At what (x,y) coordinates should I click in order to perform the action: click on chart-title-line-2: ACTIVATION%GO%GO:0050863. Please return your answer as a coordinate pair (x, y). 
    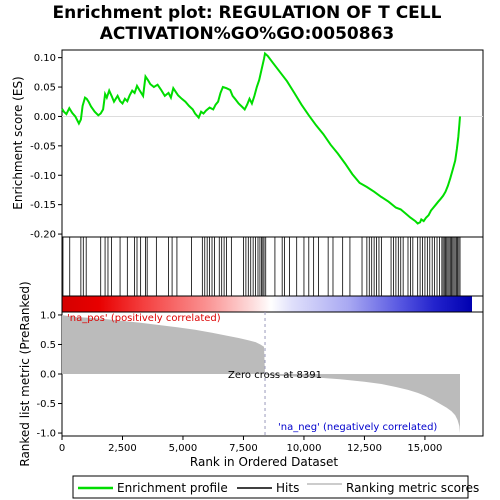
    Looking at the image, I should click on (247, 34).